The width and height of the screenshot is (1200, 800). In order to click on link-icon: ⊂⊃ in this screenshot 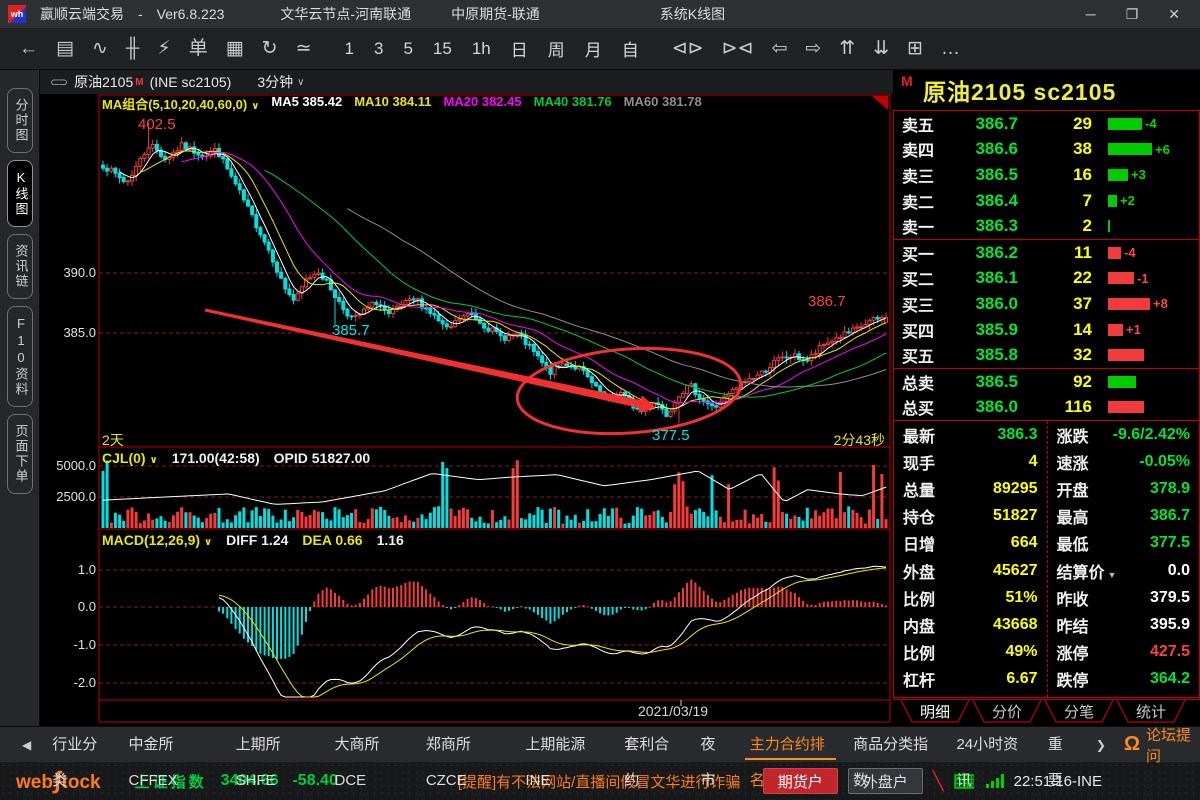, I will do `click(59, 82)`.